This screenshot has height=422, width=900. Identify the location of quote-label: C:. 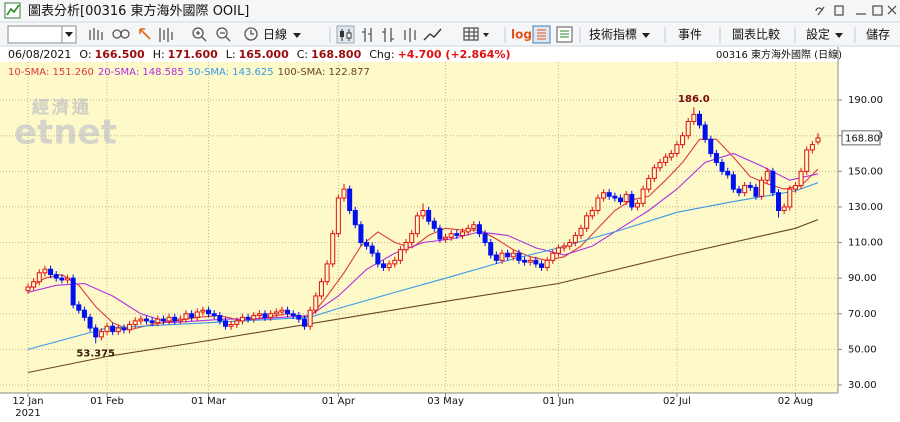
(302, 54).